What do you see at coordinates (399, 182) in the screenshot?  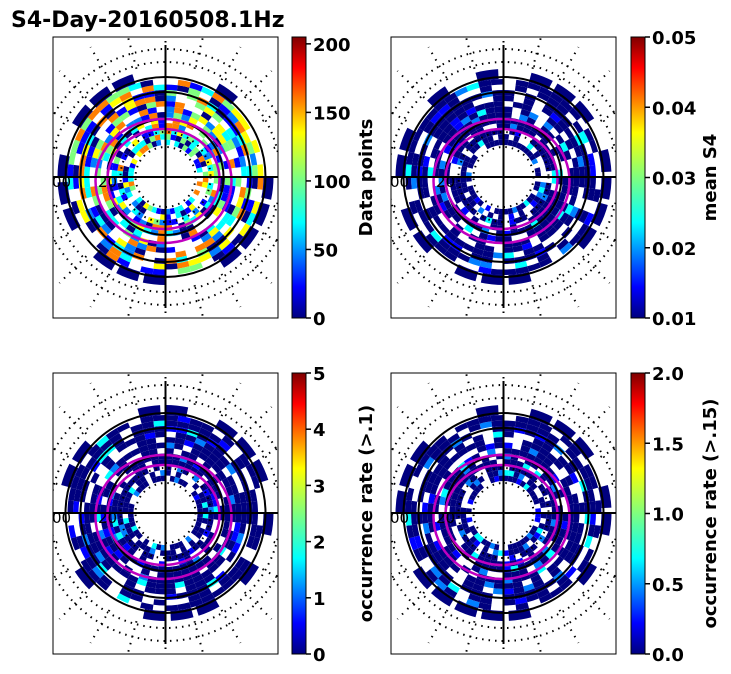 I see `hour-label: 00` at bounding box center [399, 182].